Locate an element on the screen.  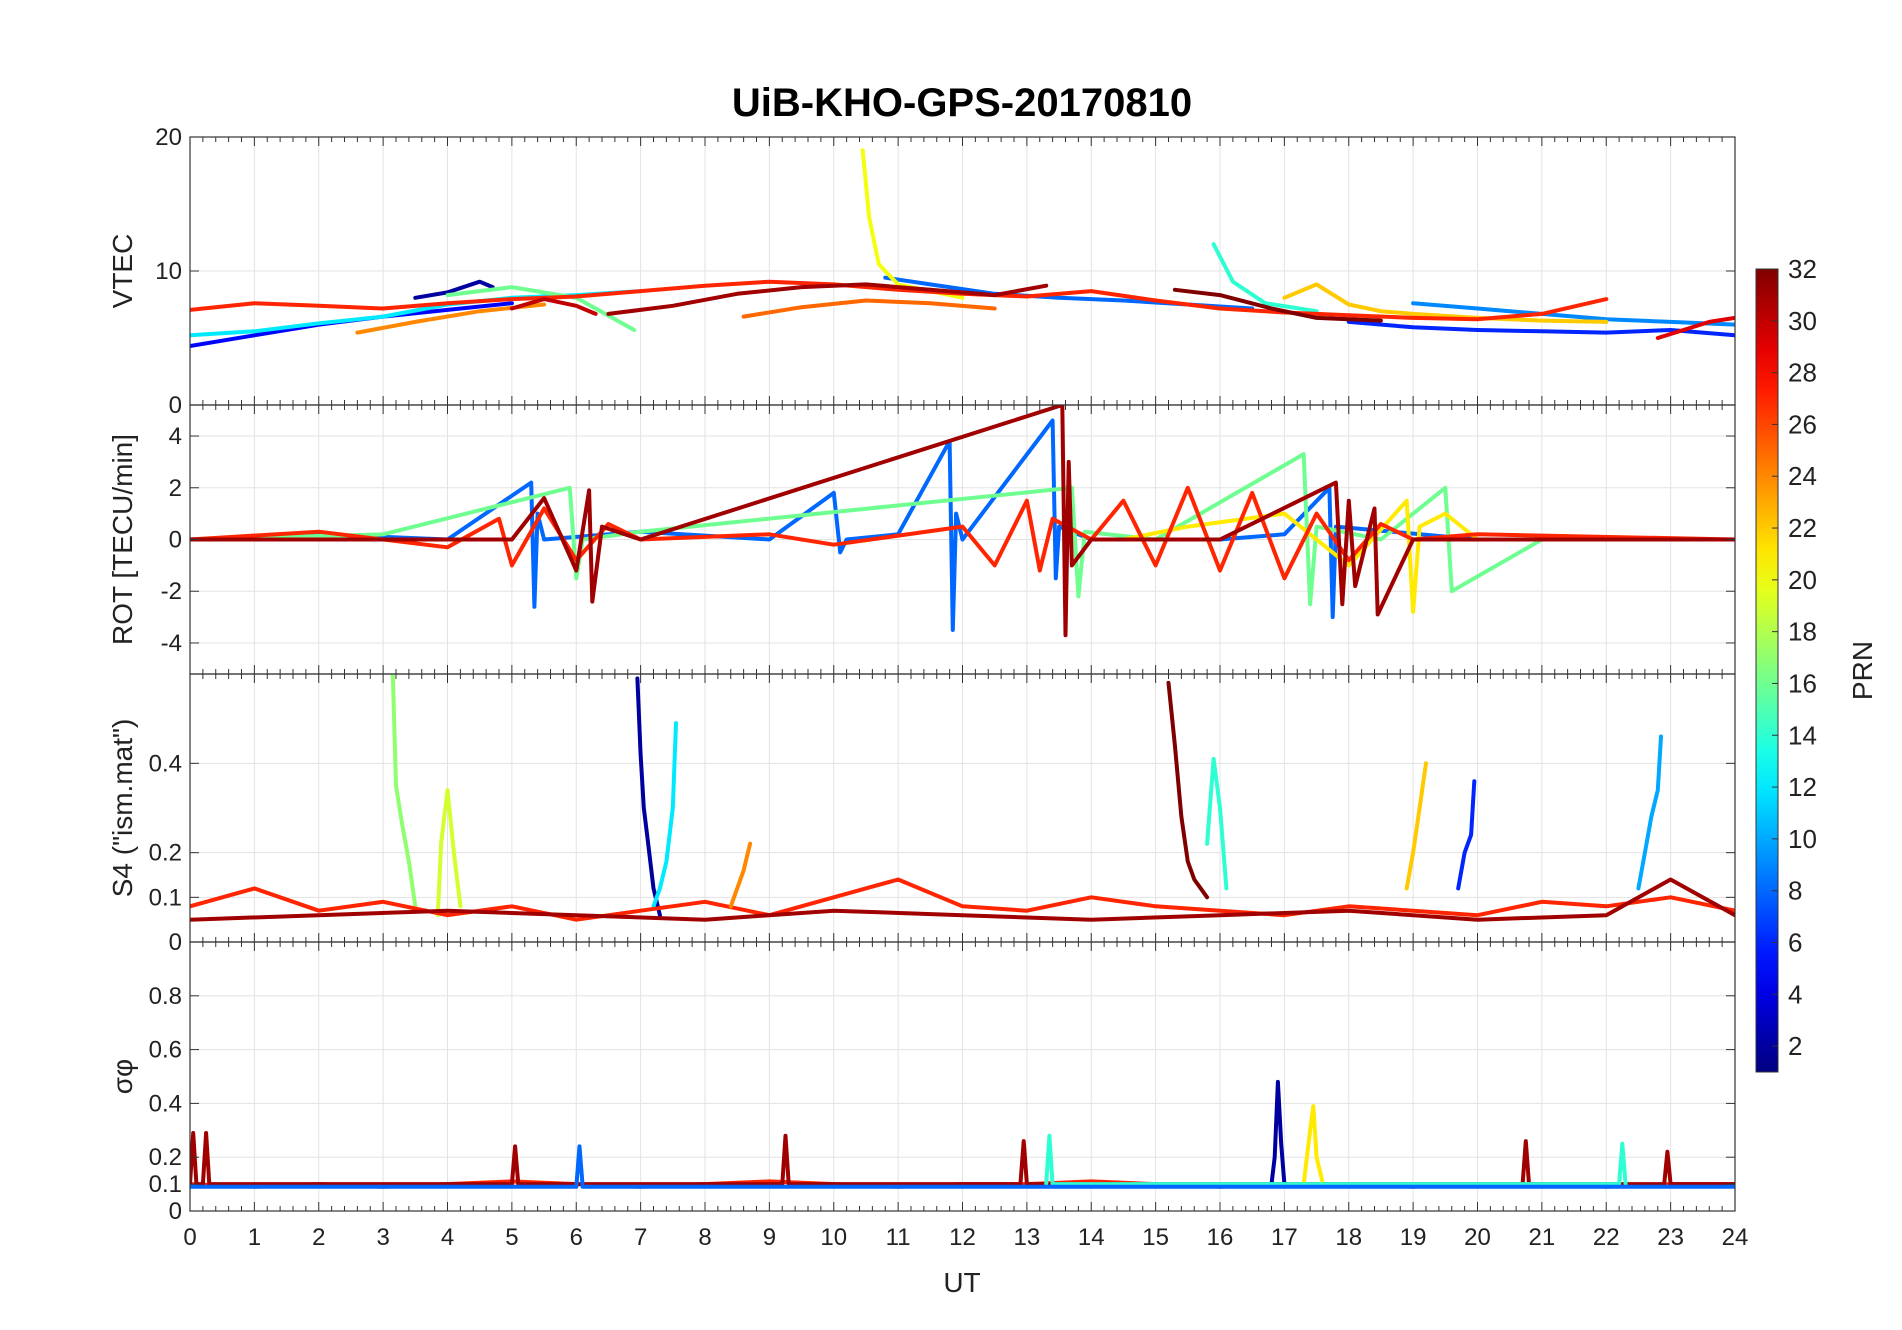
colorbar-tick-label: 20 is located at coordinates (1802, 580).